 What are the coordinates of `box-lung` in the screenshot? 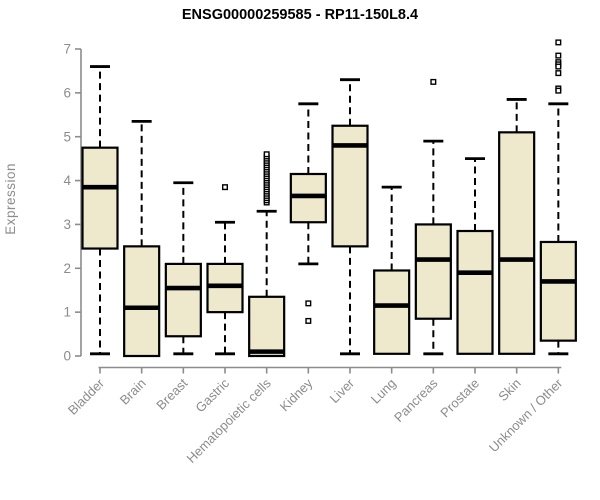 It's located at (392, 270).